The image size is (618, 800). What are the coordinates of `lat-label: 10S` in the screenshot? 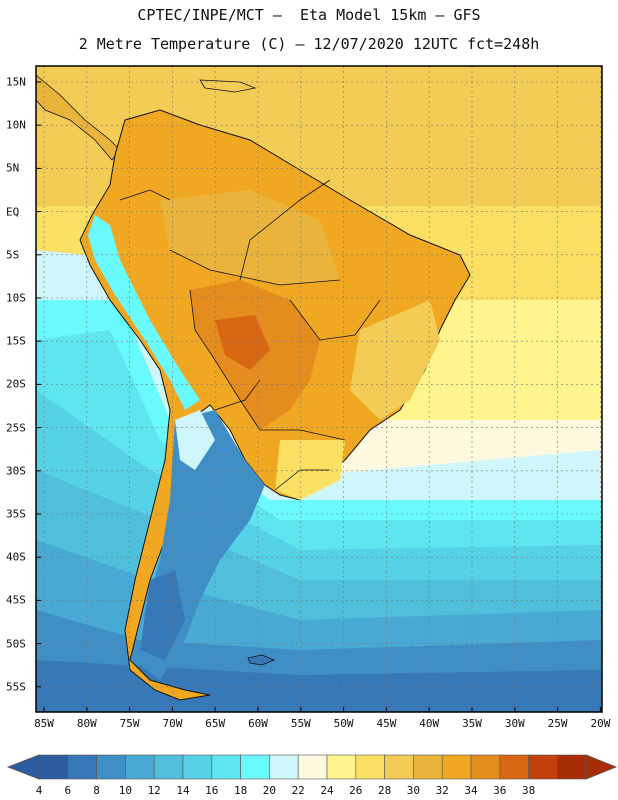 It's located at (16, 298).